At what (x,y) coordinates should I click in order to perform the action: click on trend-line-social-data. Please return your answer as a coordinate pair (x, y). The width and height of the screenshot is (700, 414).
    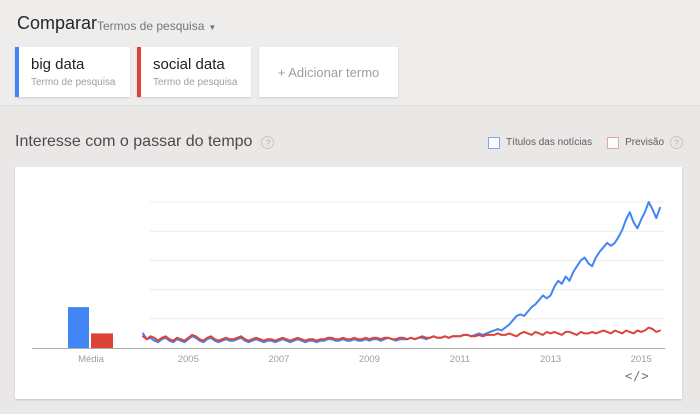
    Looking at the image, I should click on (401, 334).